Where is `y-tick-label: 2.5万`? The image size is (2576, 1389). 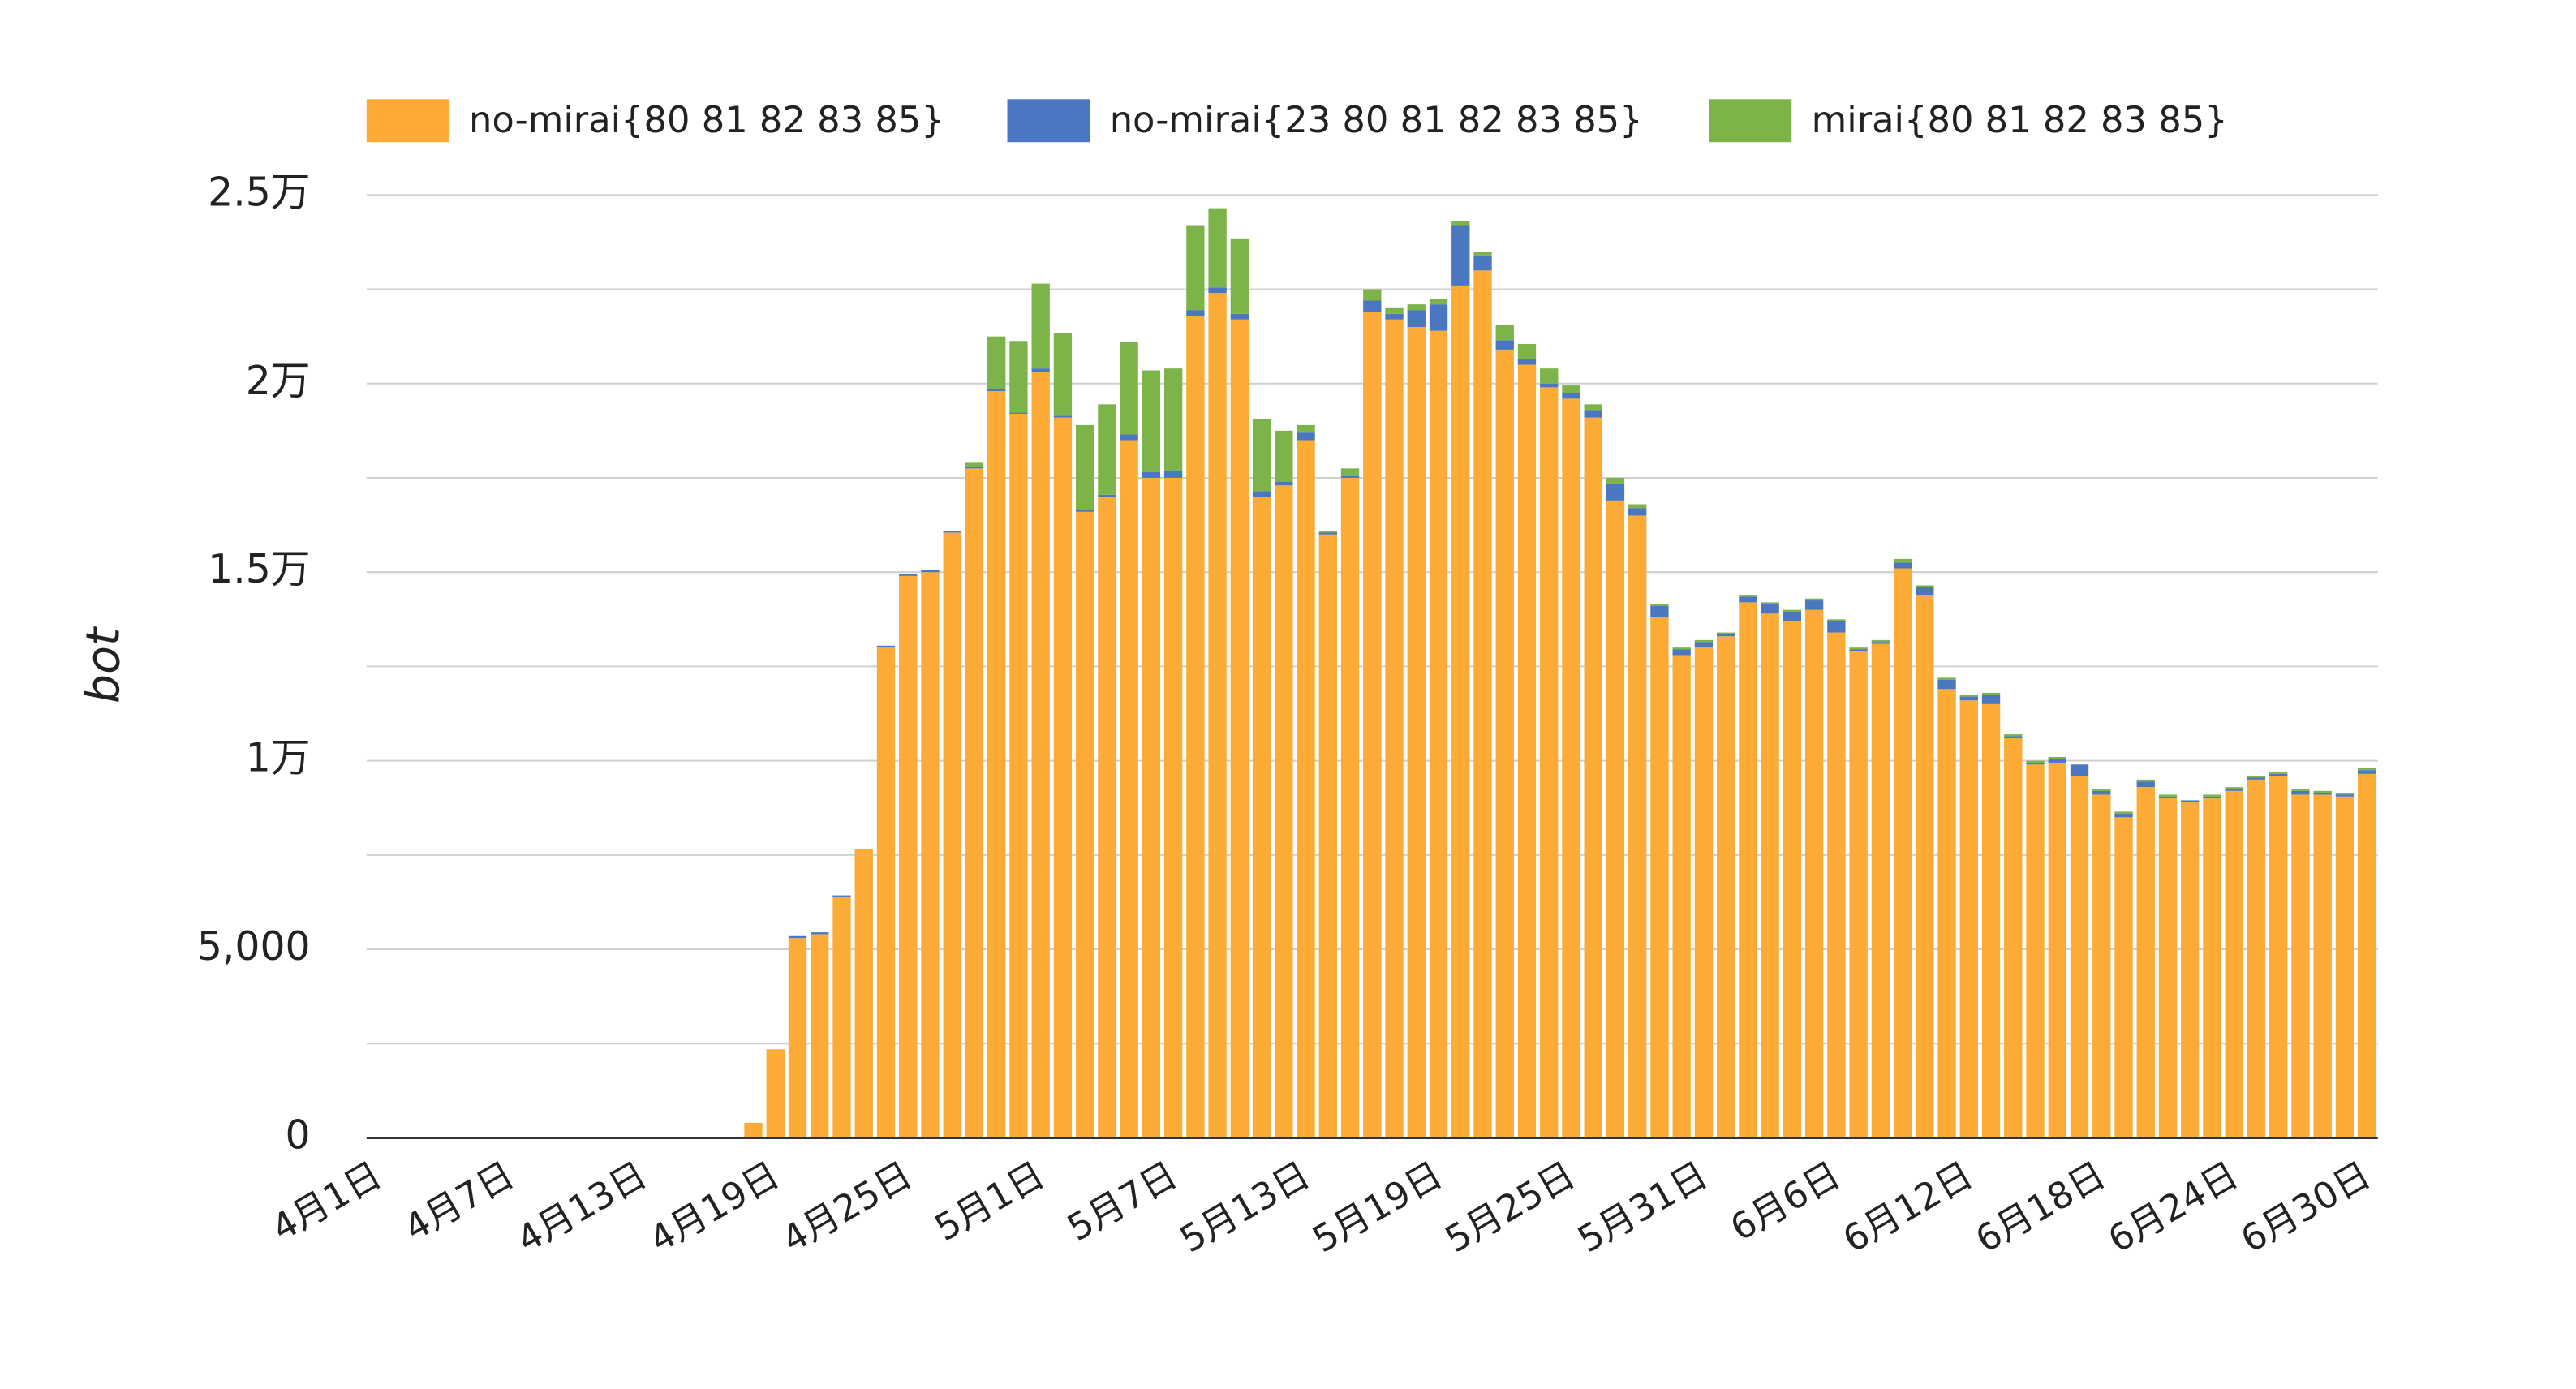 y-tick-label: 2.5万 is located at coordinates (259, 192).